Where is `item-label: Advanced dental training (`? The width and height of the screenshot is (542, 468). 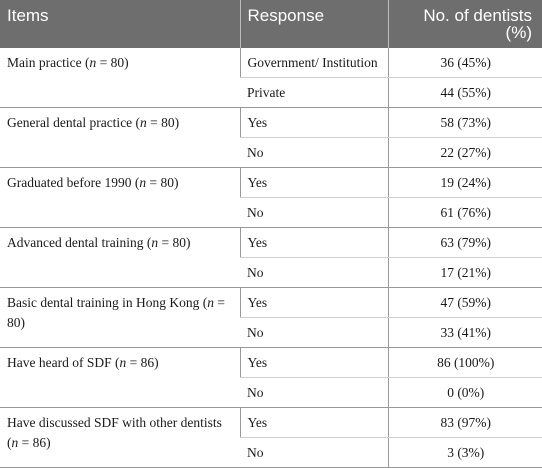
item-label: Advanced dental training ( is located at coordinates (79, 242).